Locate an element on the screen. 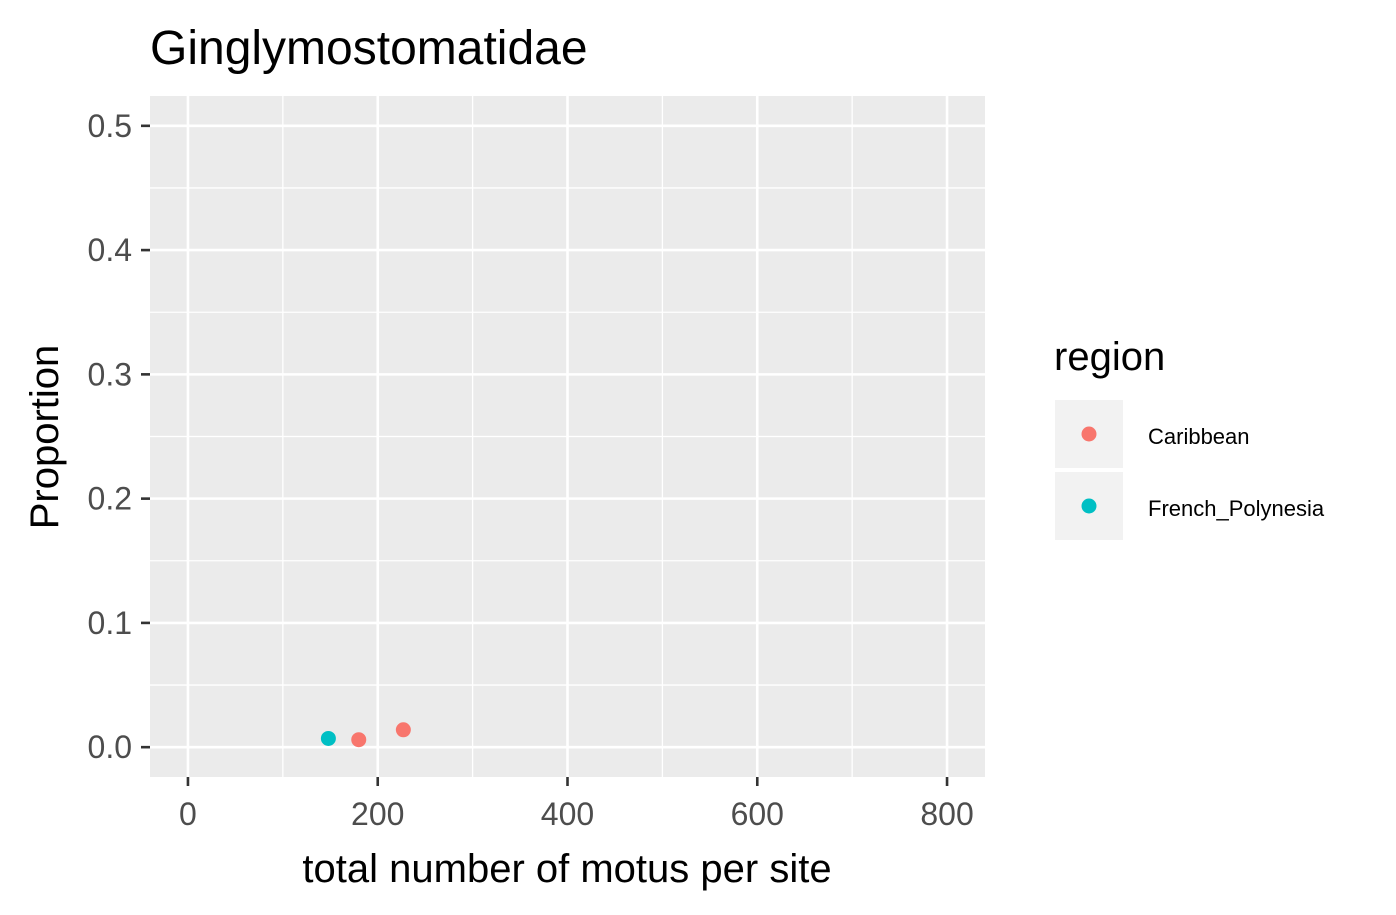 This screenshot has width=1396, height=915. y-tick-label: 0.3 is located at coordinates (110, 374).